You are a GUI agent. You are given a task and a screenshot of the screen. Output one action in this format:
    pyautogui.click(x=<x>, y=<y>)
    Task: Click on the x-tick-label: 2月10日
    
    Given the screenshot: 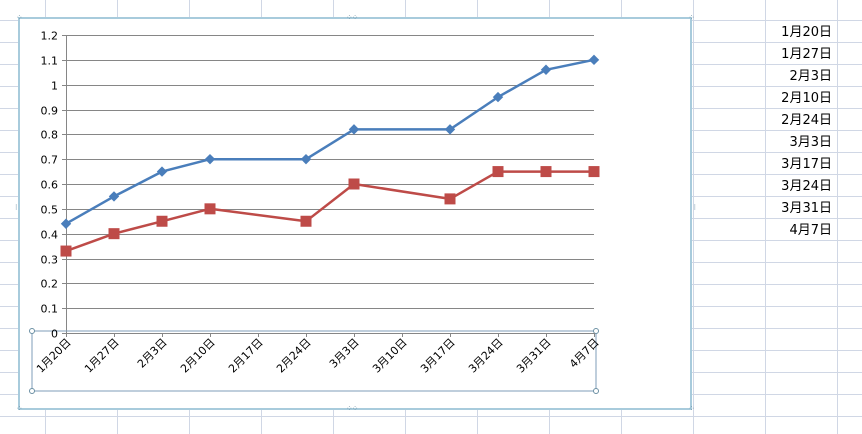 What is the action you would take?
    pyautogui.click(x=198, y=356)
    